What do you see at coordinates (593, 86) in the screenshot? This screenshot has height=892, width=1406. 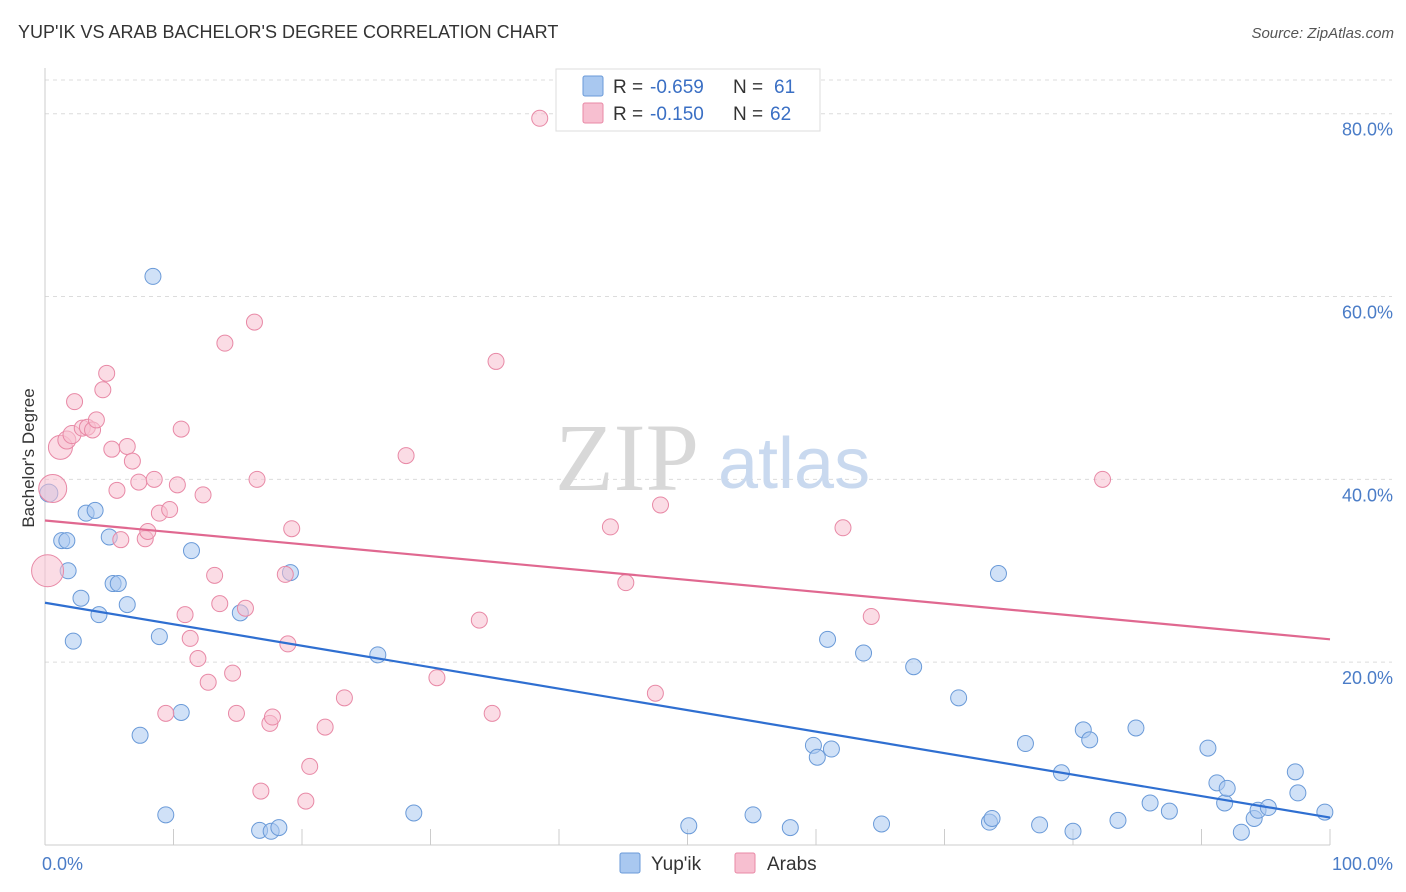 I see `legend-swatch-yupik` at bounding box center [593, 86].